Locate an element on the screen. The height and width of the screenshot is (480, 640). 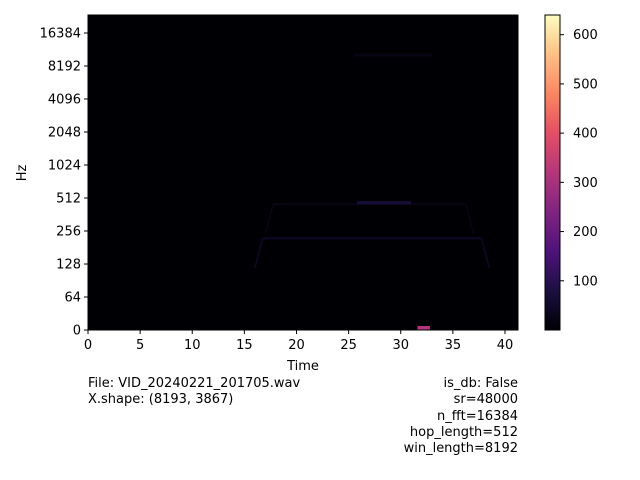
colorbar-tick-label: 300 is located at coordinates (585, 183).